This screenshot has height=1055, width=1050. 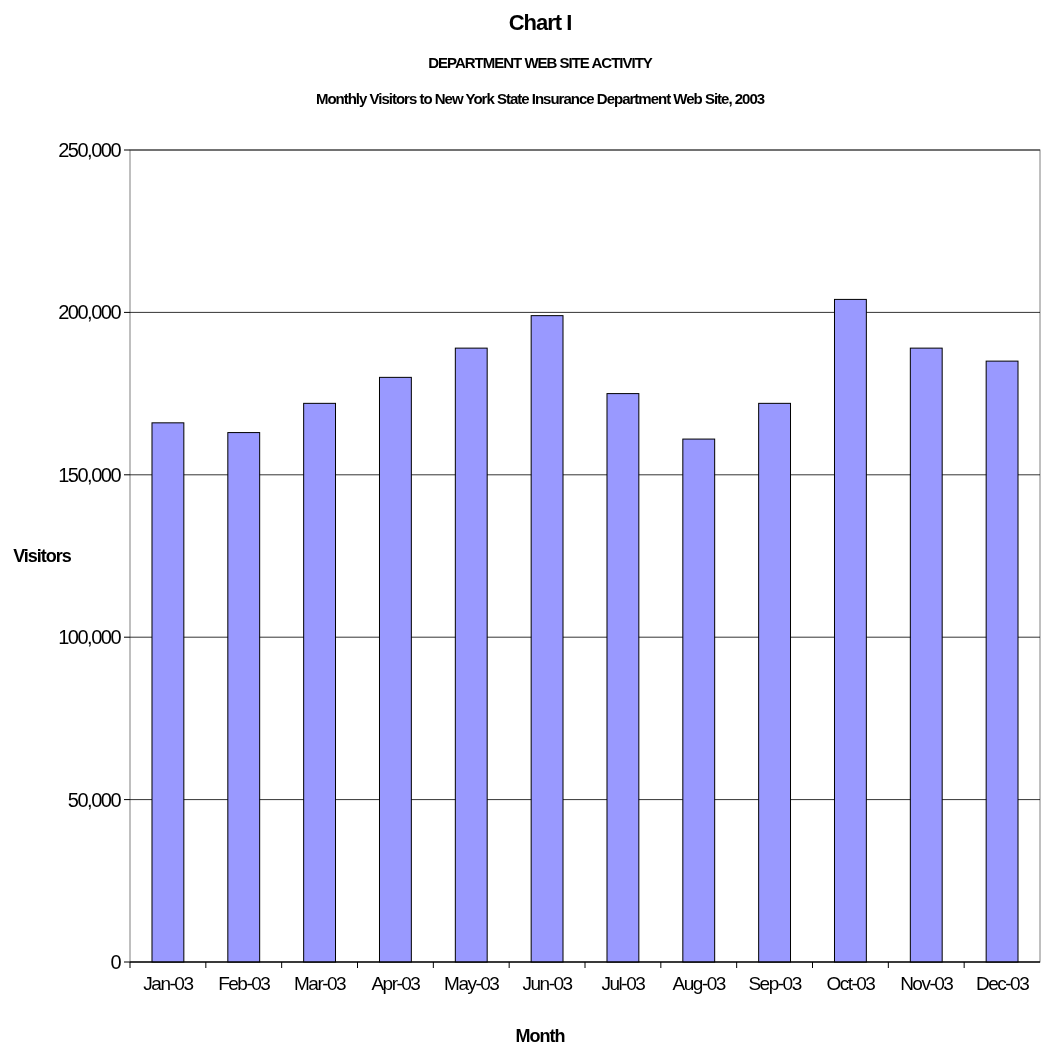 I want to click on y-tick-label: 50,000, so click(x=94, y=799).